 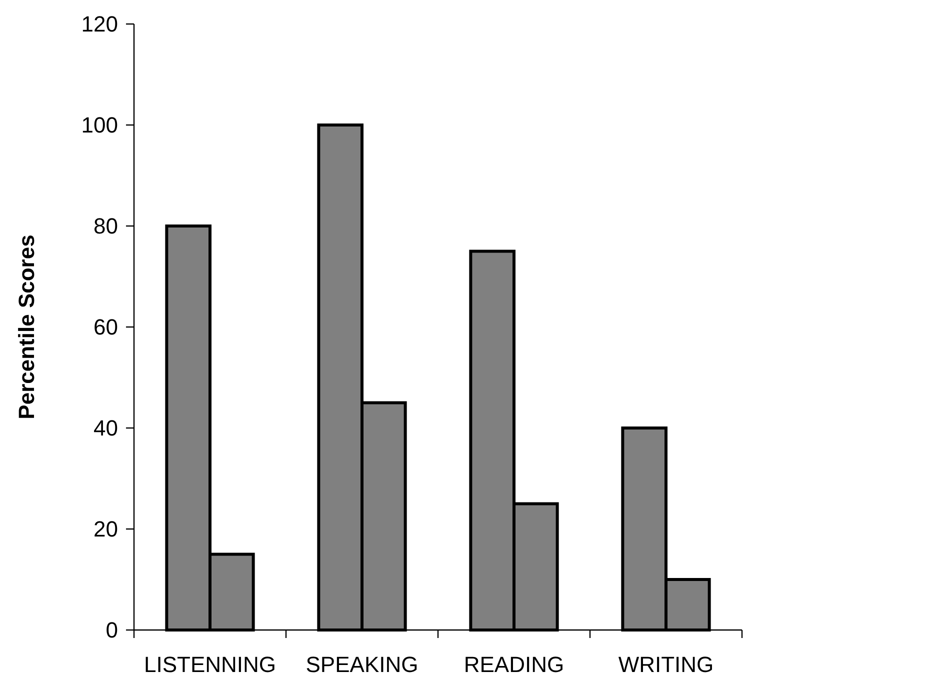 What do you see at coordinates (362, 664) in the screenshot?
I see `x-tick-label: SPEAKING` at bounding box center [362, 664].